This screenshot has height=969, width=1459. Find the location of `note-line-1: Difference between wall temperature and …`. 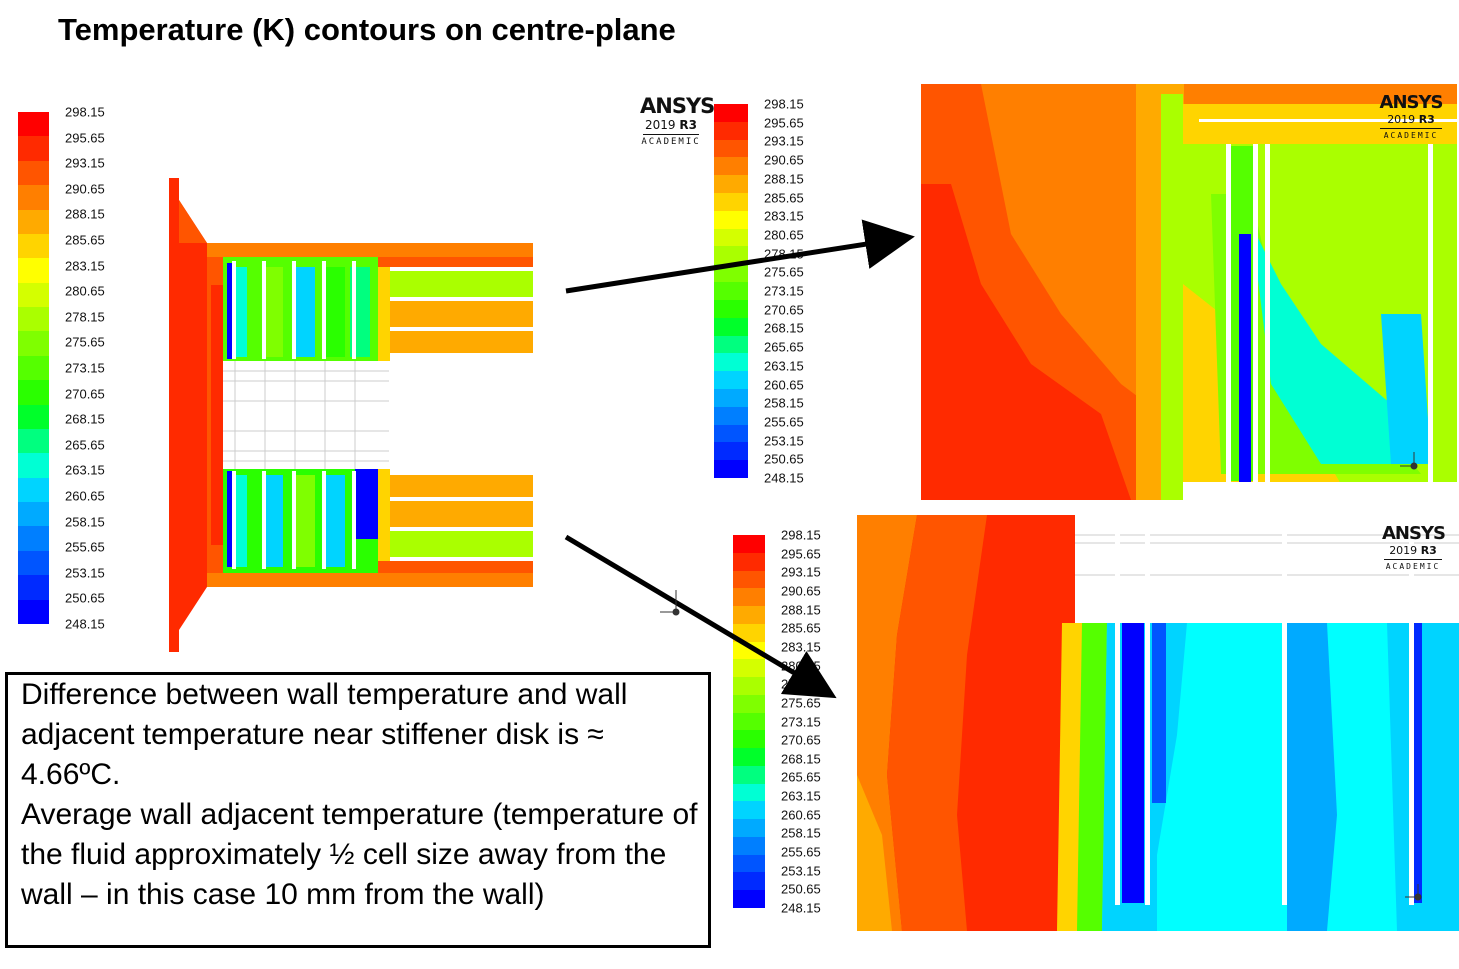

note-line-1: Difference between wall temperature and … is located at coordinates (324, 734).